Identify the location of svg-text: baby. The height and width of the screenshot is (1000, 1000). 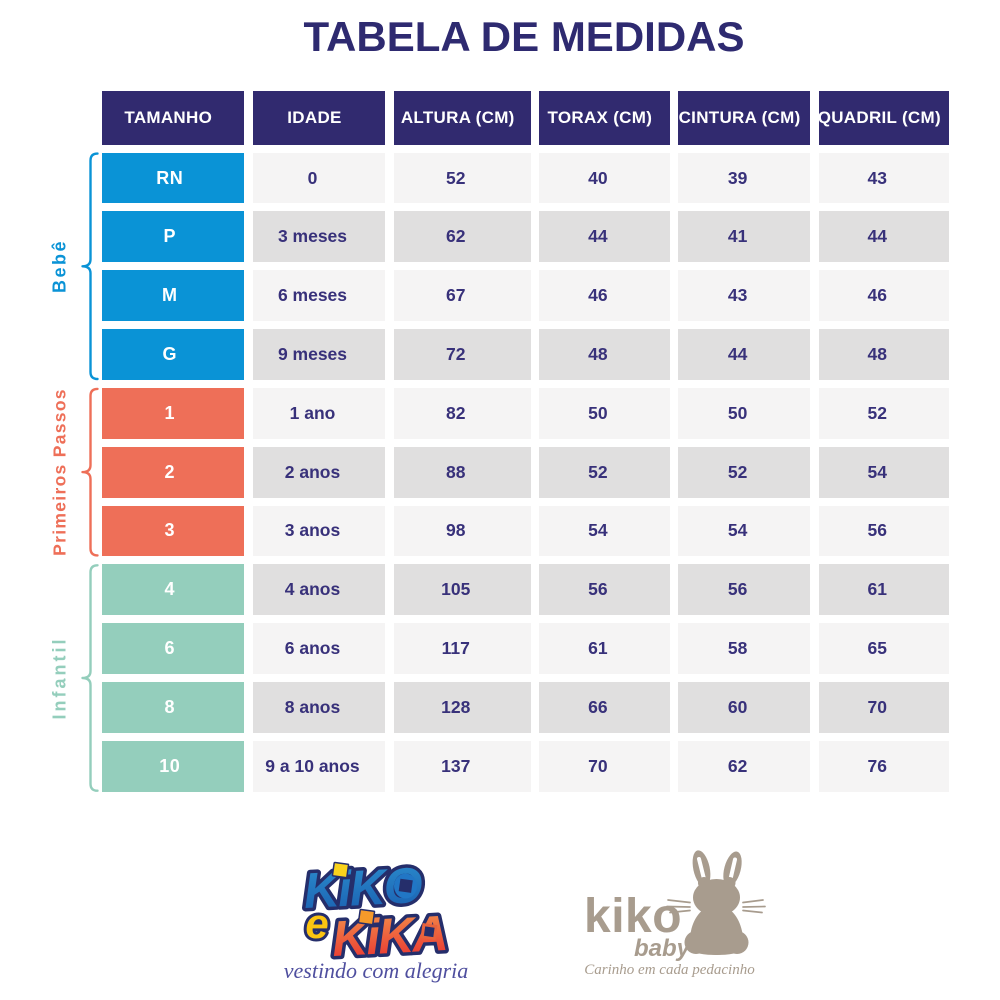
(663, 948).